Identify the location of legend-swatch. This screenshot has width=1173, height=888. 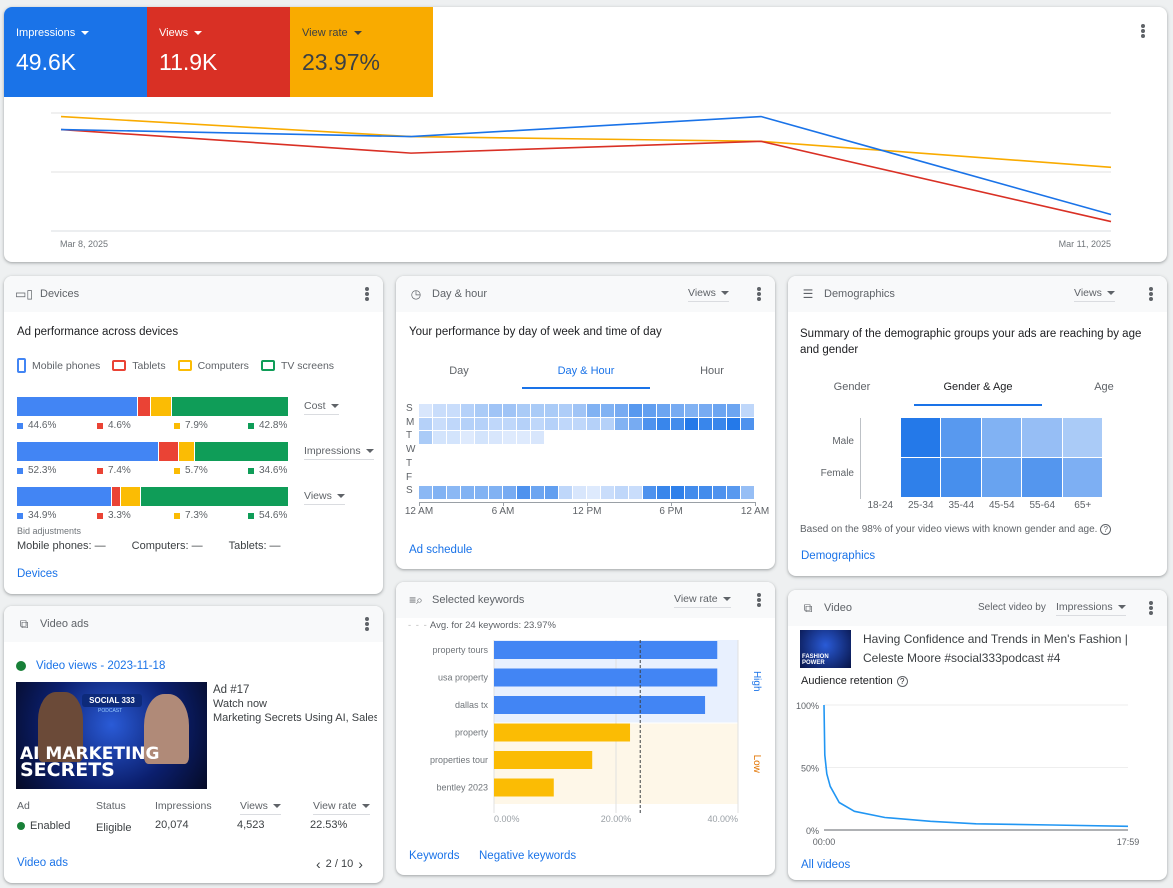
(100, 425).